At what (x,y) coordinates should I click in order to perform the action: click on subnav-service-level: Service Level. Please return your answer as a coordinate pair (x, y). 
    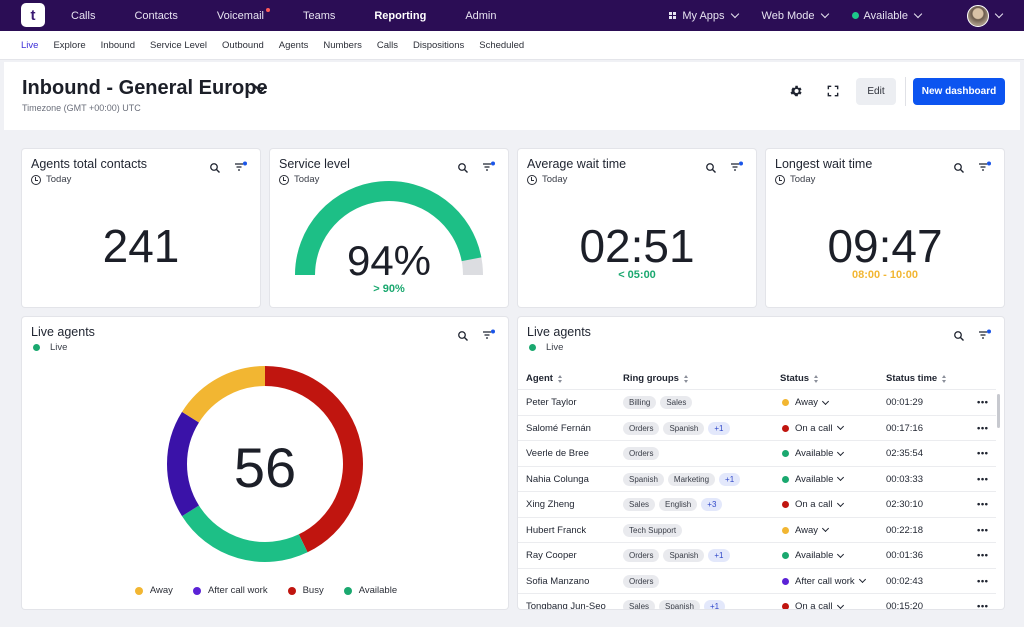
    Looking at the image, I should click on (179, 45).